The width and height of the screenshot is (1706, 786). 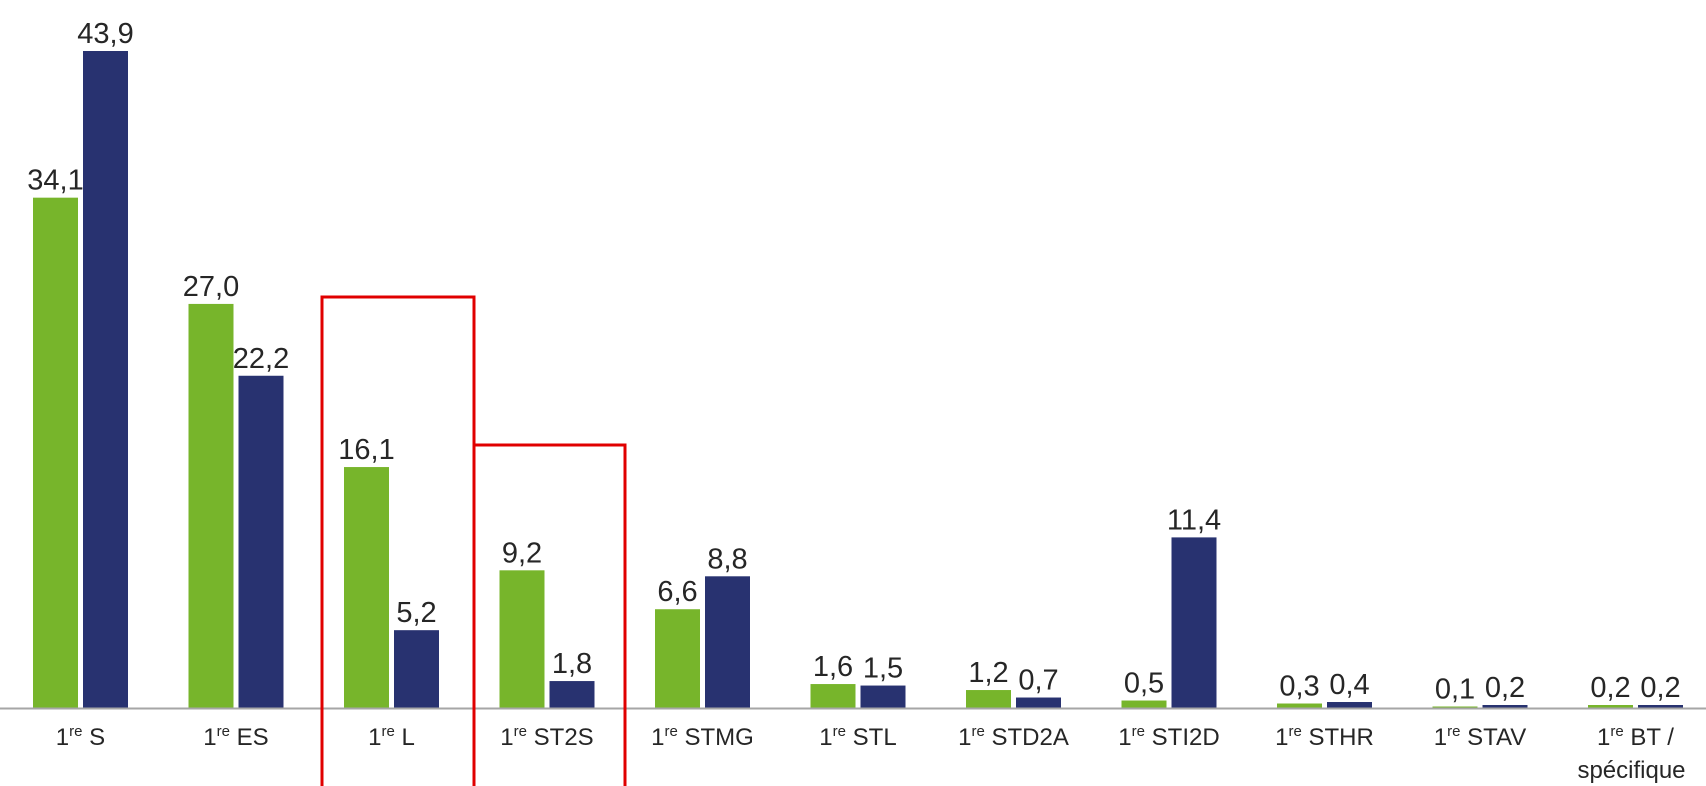 What do you see at coordinates (1168, 737) in the screenshot?
I see `category-label-8: 1re STI2D` at bounding box center [1168, 737].